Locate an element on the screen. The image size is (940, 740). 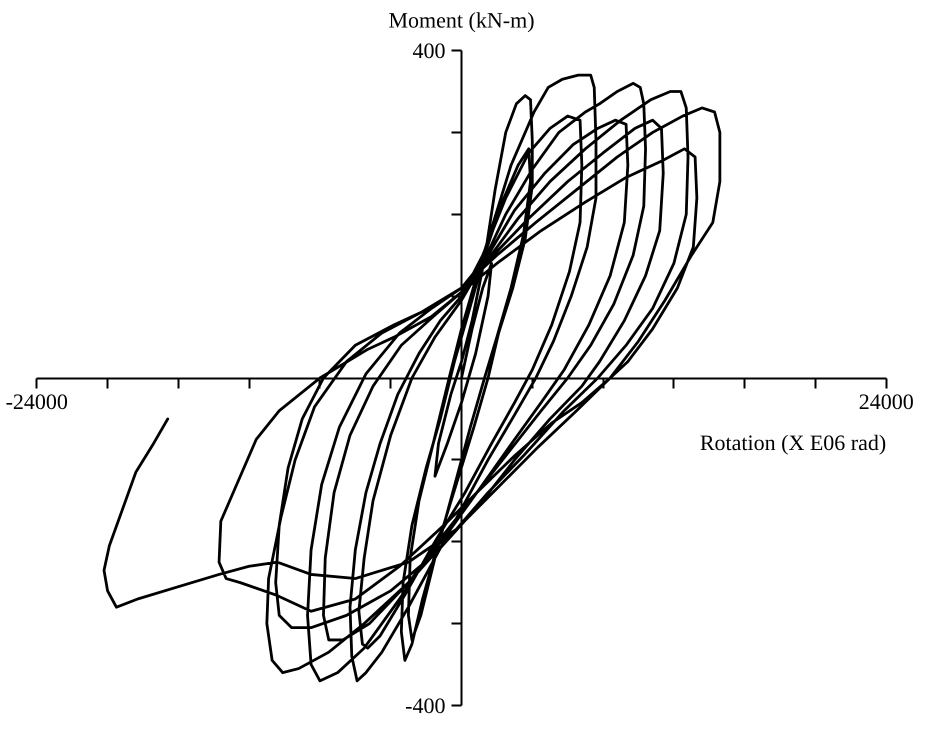
y-axis-title: Moment (kN-m) is located at coordinates (461, 20).